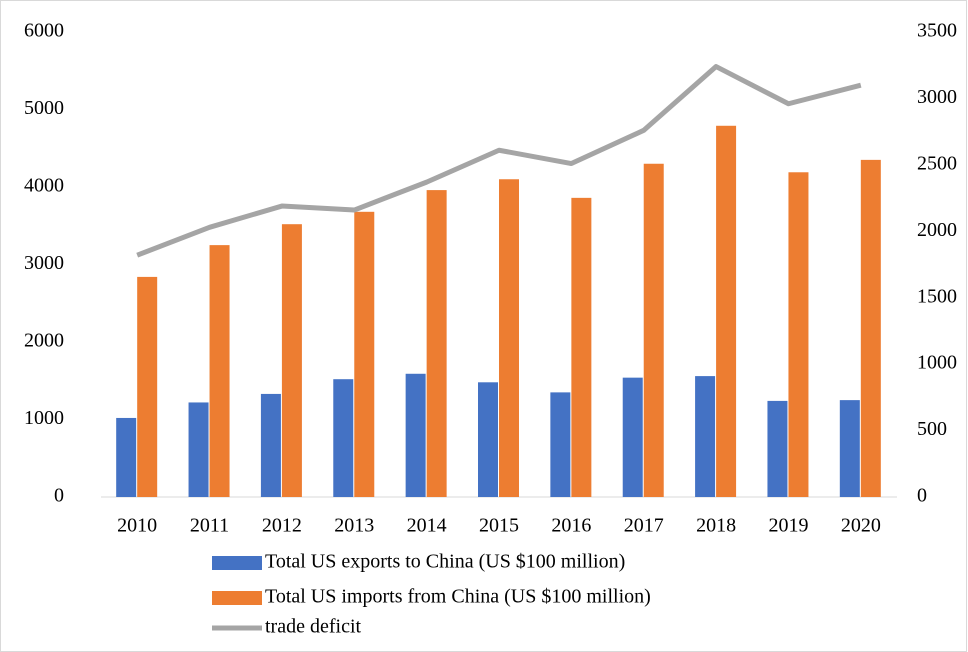  What do you see at coordinates (44, 341) in the screenshot?
I see `y-tick-label: 2000` at bounding box center [44, 341].